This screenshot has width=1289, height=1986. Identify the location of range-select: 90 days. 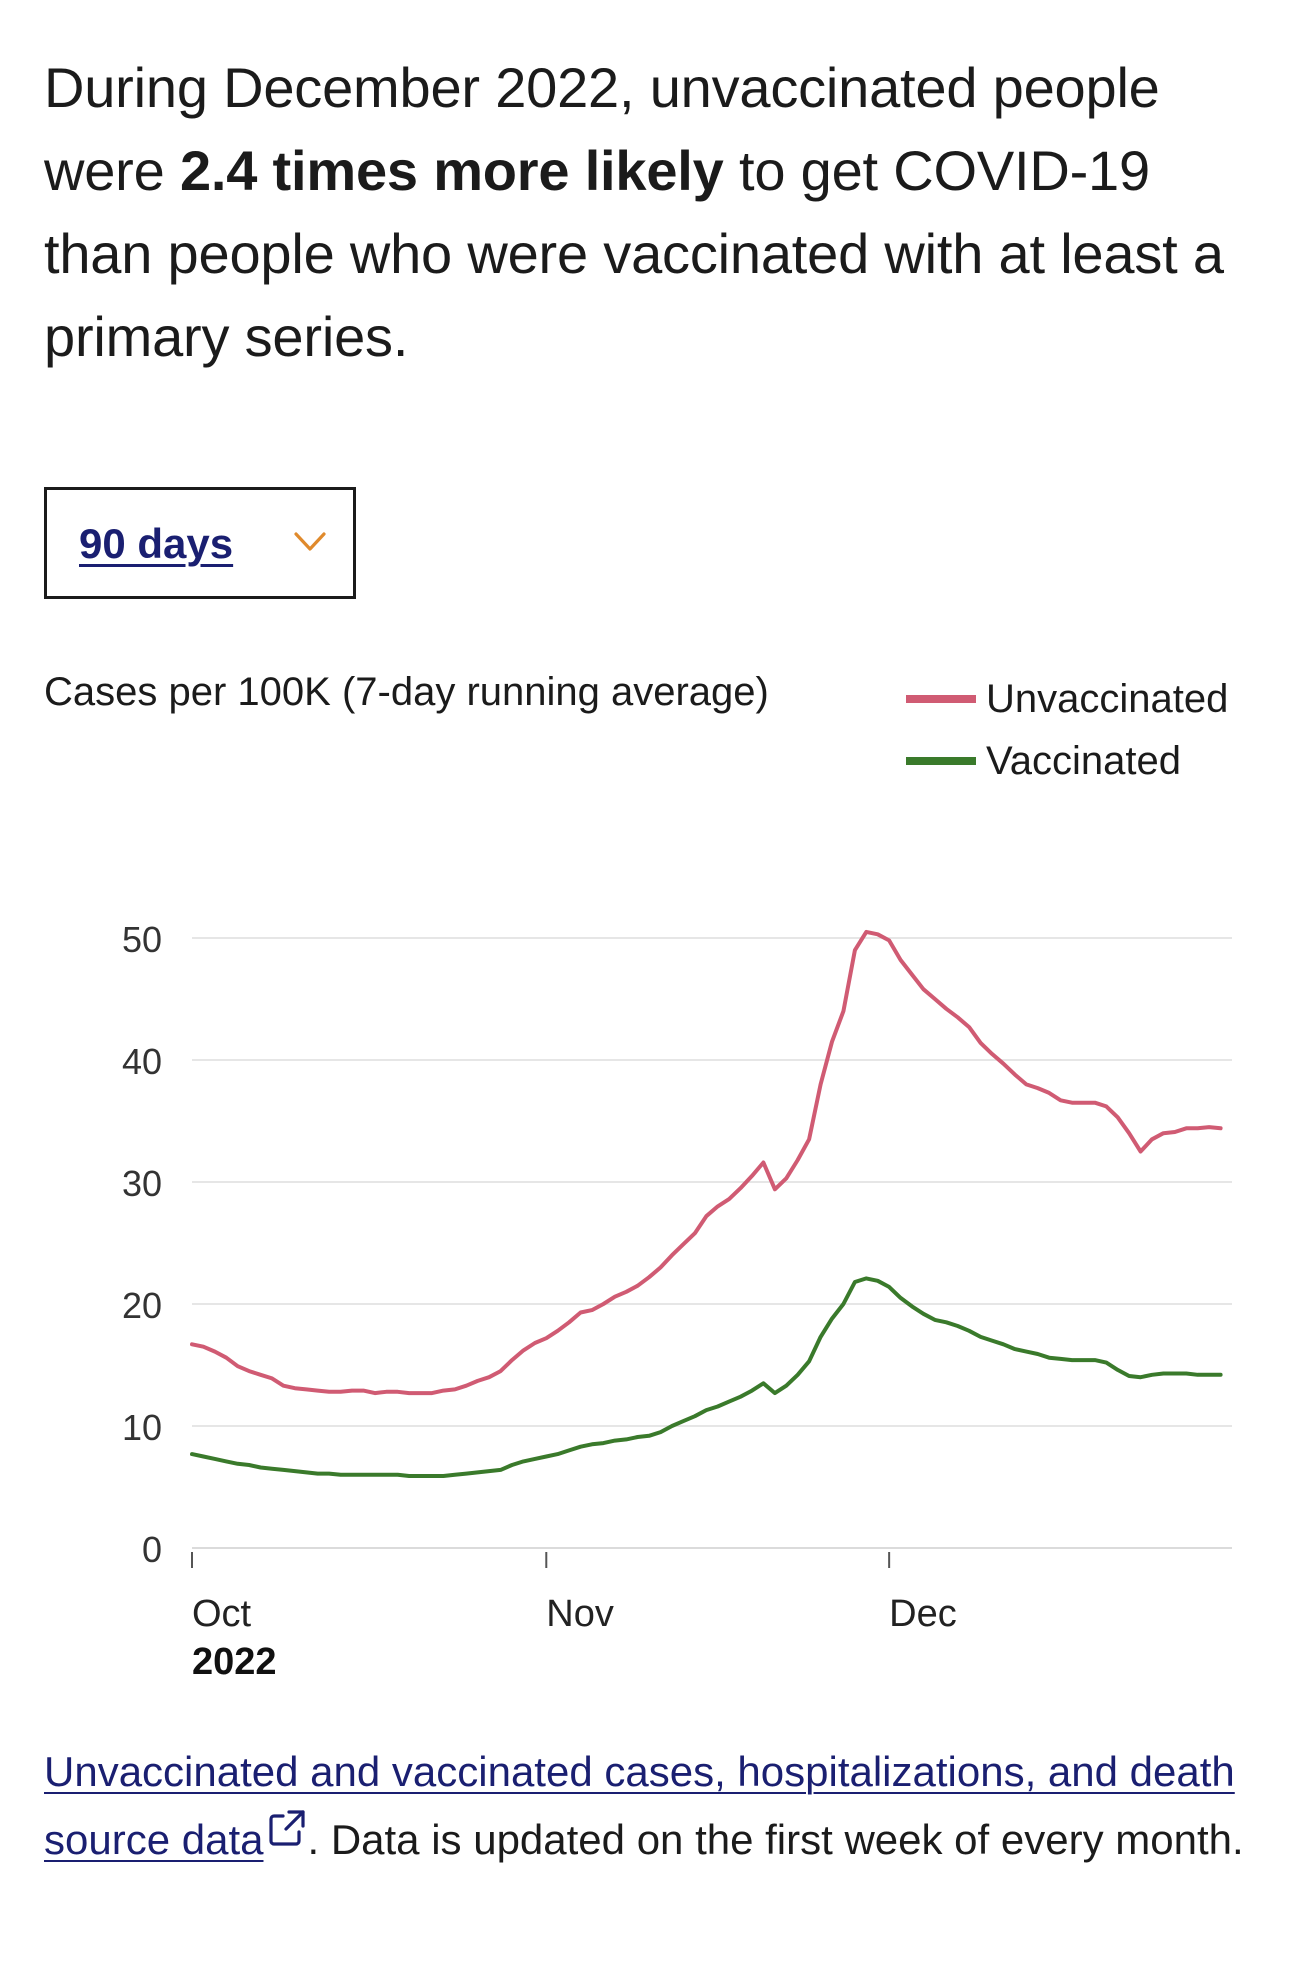
(200, 543).